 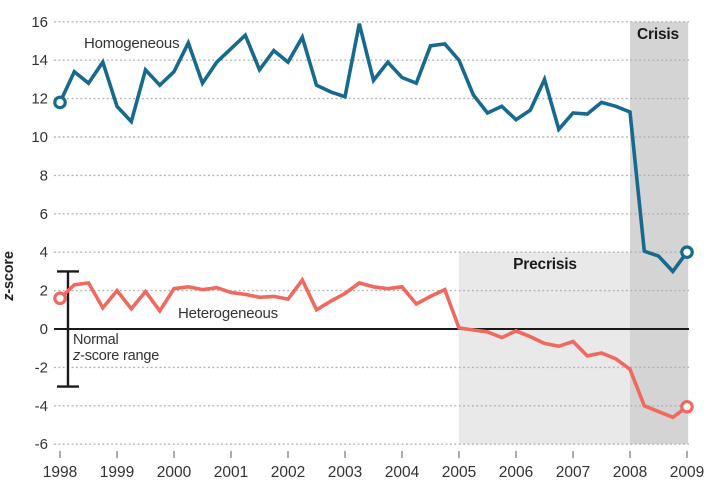 What do you see at coordinates (174, 472) in the screenshot?
I see `svg-text: 2000` at bounding box center [174, 472].